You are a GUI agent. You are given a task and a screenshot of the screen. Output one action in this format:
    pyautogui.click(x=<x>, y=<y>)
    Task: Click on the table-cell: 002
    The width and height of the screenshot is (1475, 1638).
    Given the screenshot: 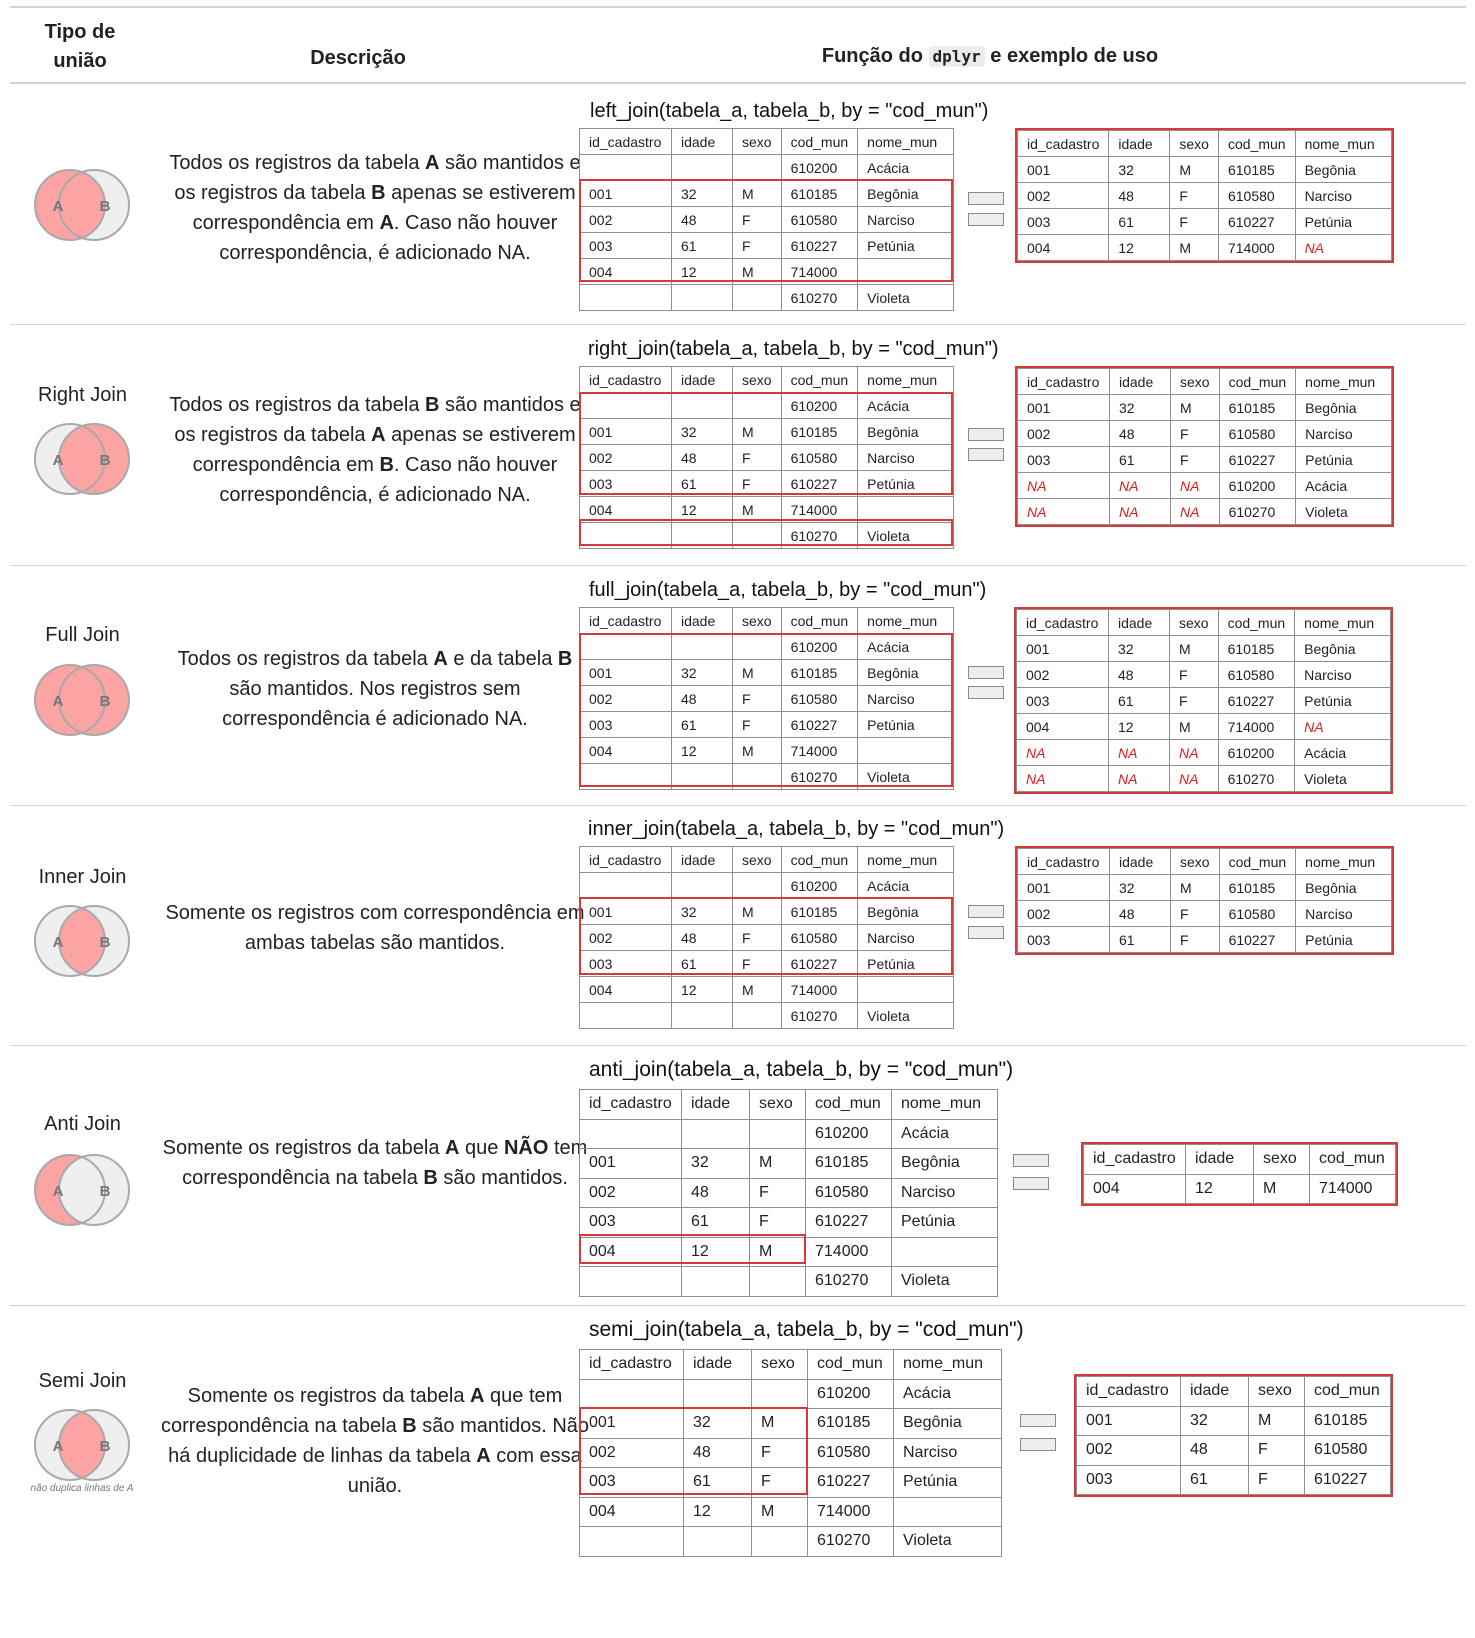 What is the action you would take?
    pyautogui.click(x=625, y=937)
    